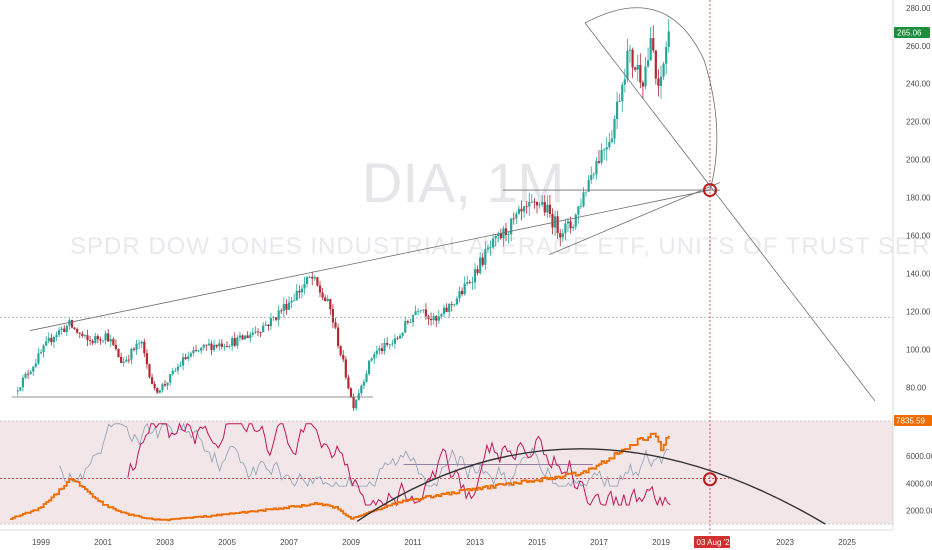 The width and height of the screenshot is (932, 550). Describe the element at coordinates (41, 542) in the screenshot. I see `time-tick-label: 1999` at that location.